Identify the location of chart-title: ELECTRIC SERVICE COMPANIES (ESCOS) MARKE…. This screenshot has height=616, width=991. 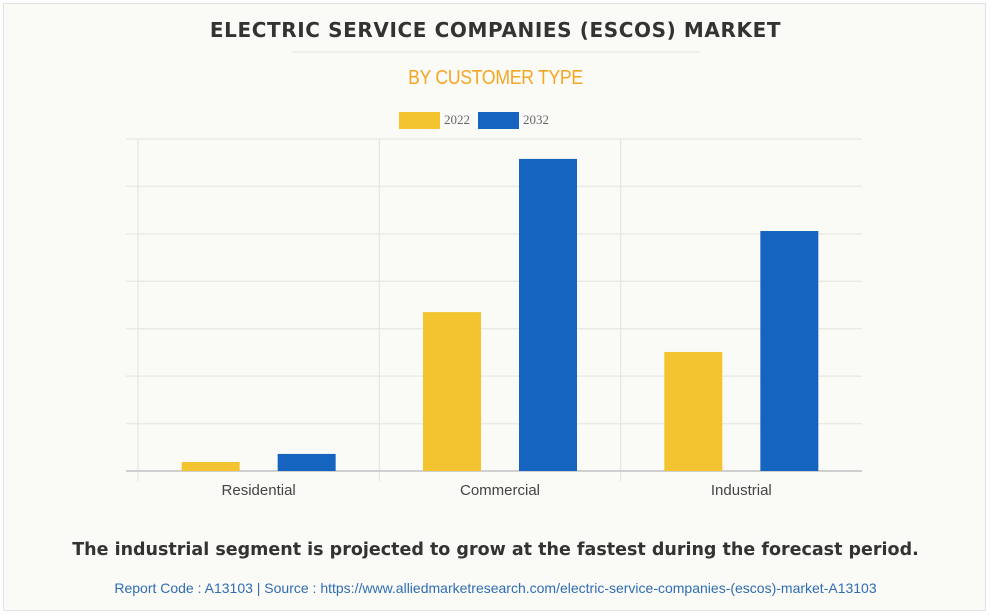
(495, 30).